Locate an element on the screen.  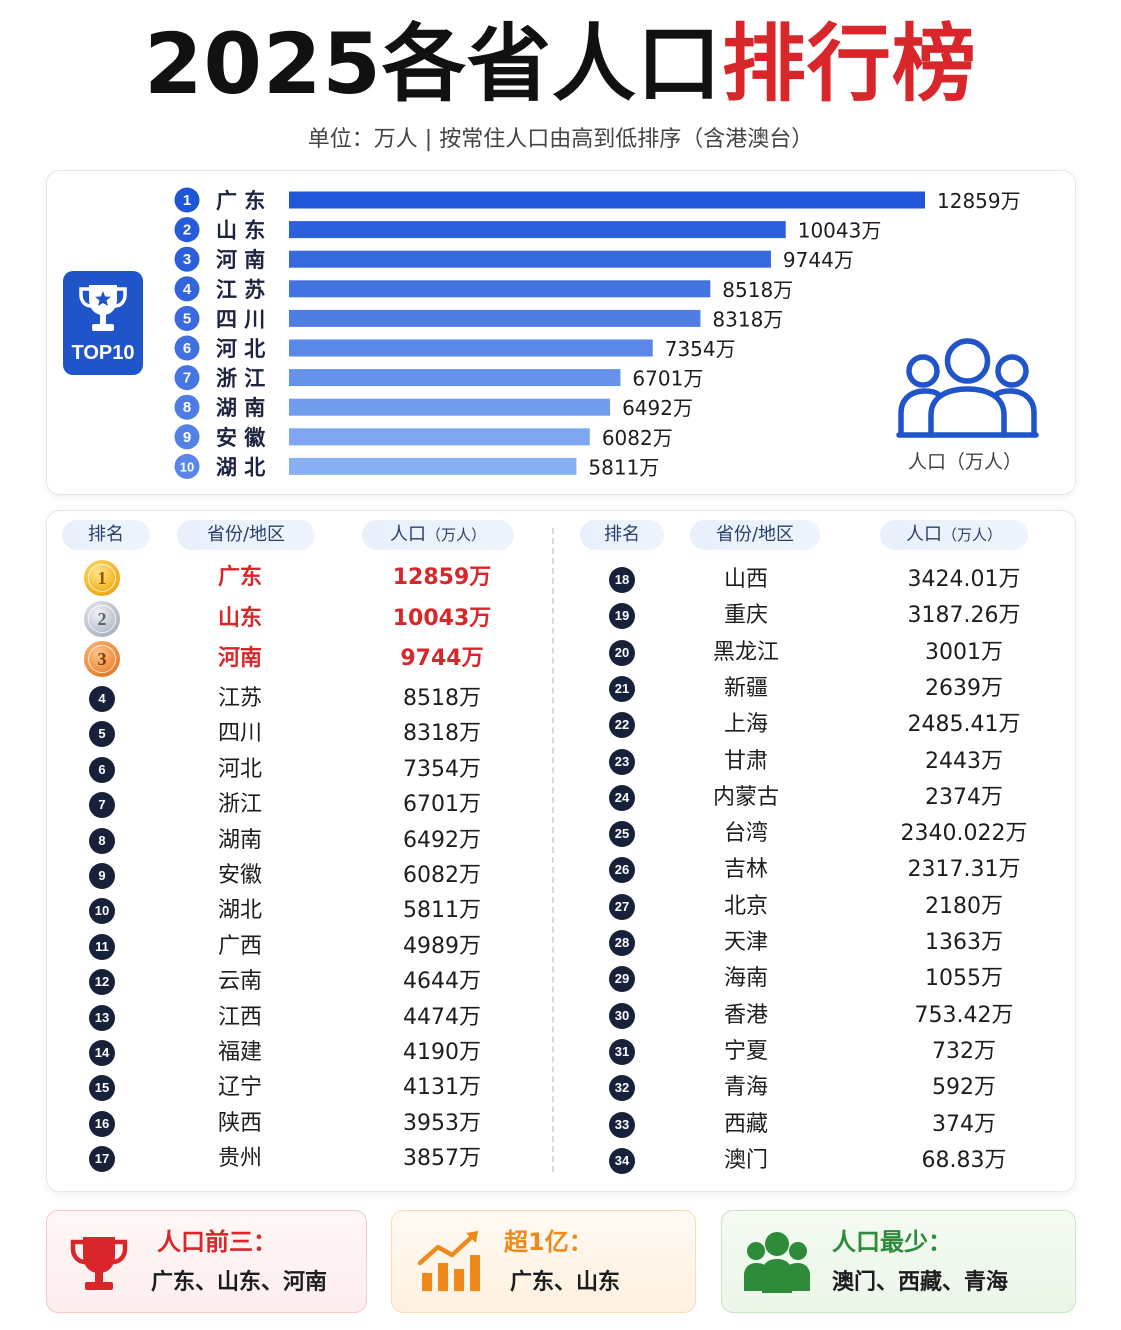
rank-circle: 15 is located at coordinates (102, 1088).